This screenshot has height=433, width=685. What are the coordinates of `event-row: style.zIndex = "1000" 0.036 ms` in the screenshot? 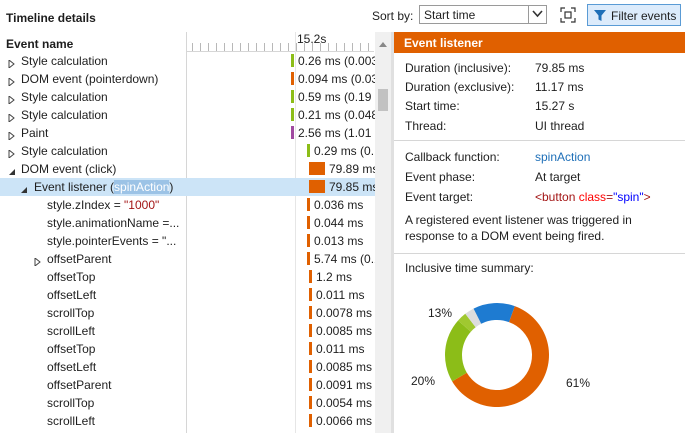 It's located at (187, 205).